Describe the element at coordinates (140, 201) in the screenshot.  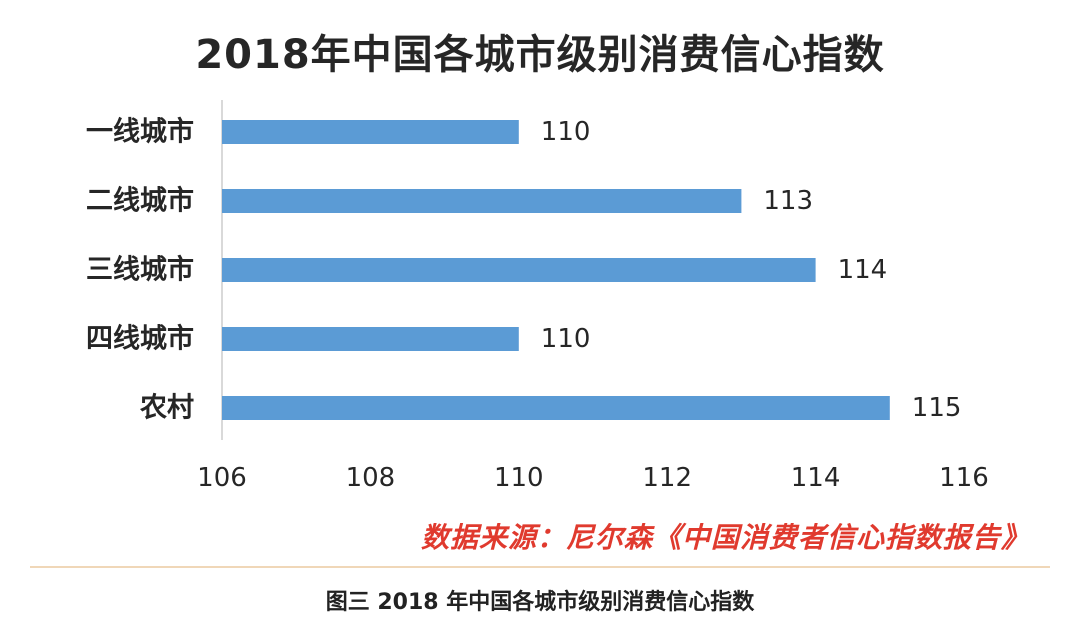
I see `category-label: 二线城市` at that location.